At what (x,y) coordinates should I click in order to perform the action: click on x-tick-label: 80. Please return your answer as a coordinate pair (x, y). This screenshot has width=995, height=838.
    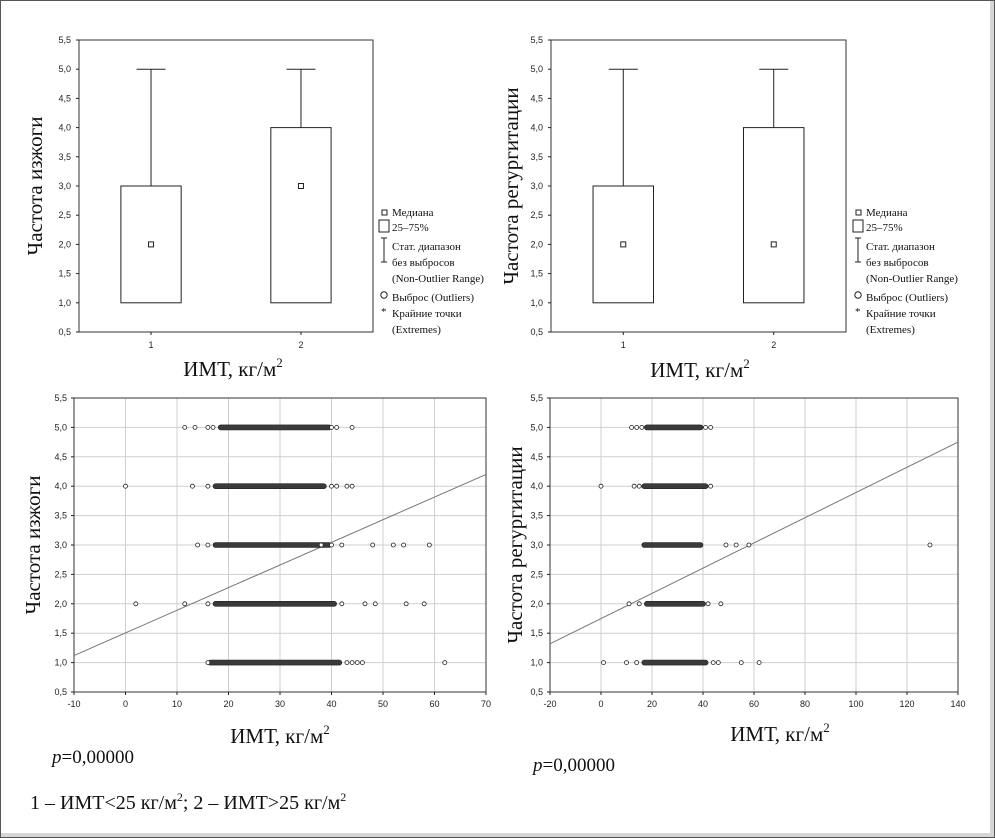
    Looking at the image, I should click on (805, 704).